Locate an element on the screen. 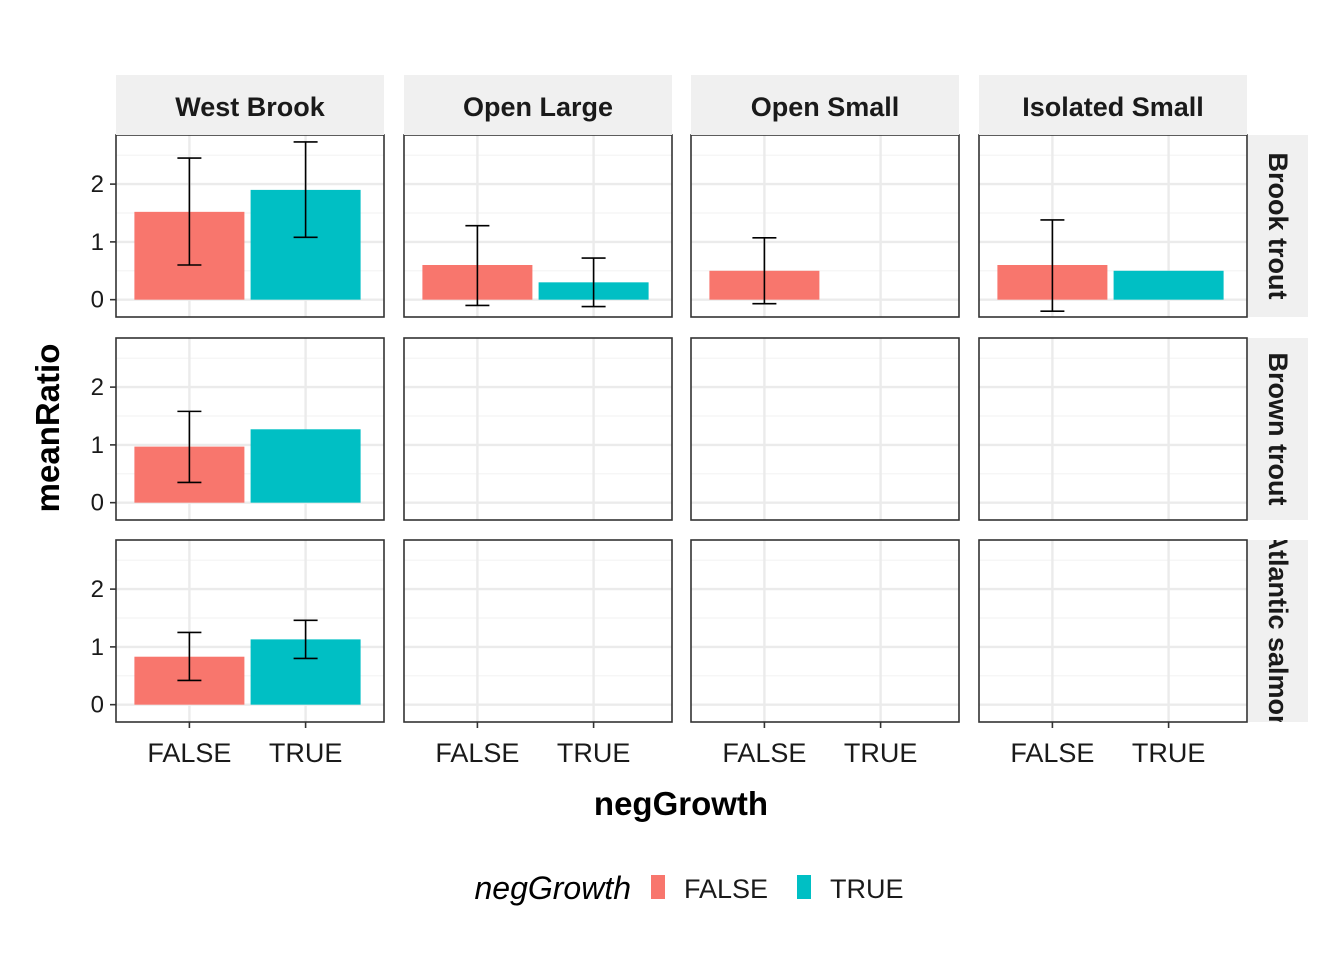 The width and height of the screenshot is (1344, 960). row-strip: Brook trout is located at coordinates (1278, 226).